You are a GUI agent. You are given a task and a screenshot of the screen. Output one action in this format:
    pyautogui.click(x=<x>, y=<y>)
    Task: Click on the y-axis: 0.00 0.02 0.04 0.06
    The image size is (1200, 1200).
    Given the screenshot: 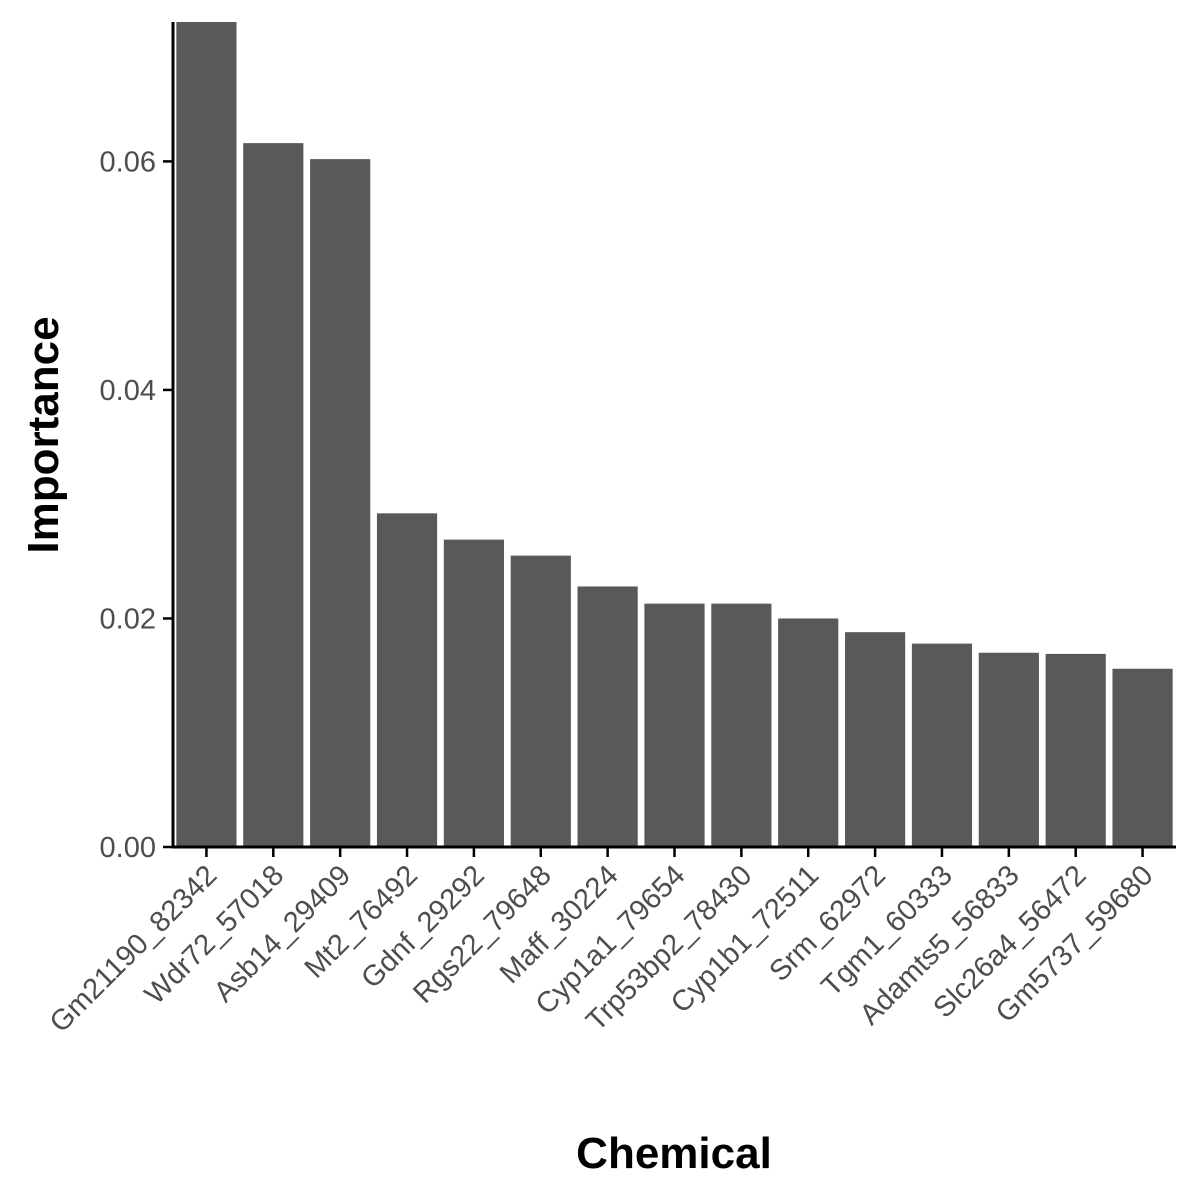 What is the action you would take?
    pyautogui.click(x=137, y=443)
    